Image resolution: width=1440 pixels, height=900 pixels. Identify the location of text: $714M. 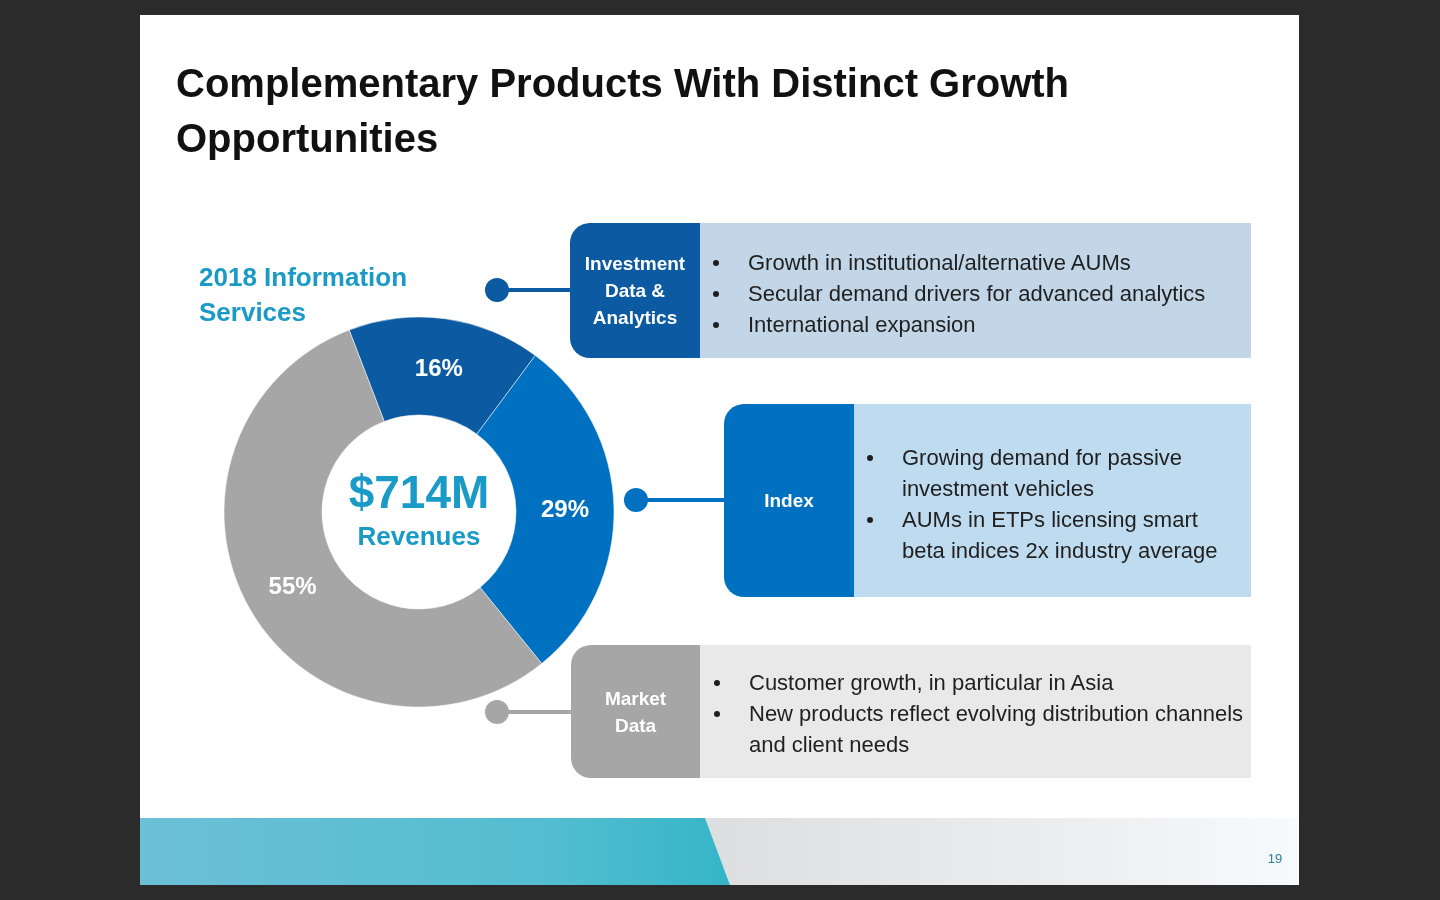
(419, 492).